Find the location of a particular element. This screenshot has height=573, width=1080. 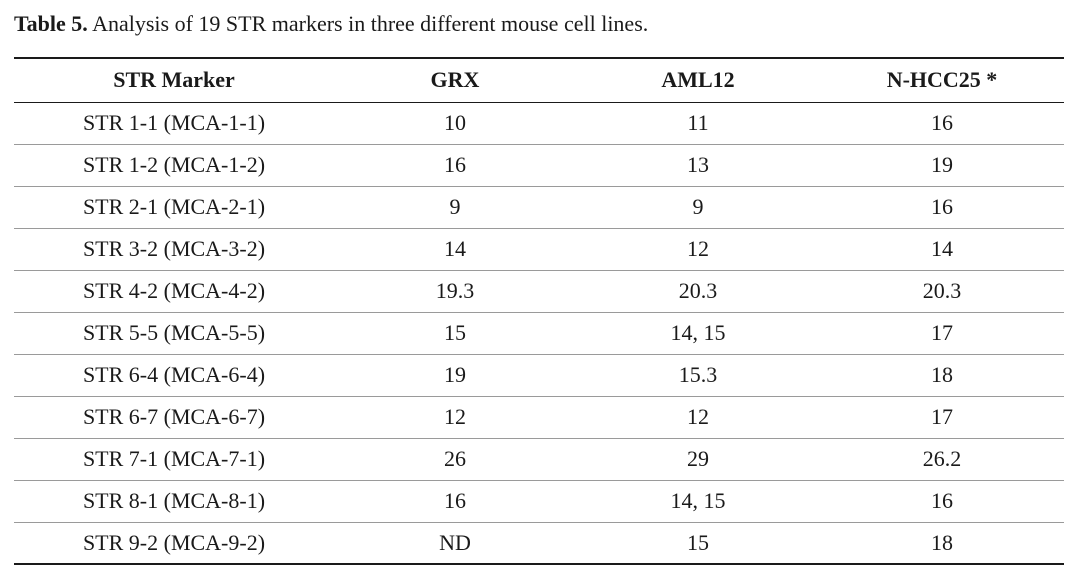

table-row: STR 8-1 (MCA-8-1) 16 14, 15 16 is located at coordinates (539, 501).